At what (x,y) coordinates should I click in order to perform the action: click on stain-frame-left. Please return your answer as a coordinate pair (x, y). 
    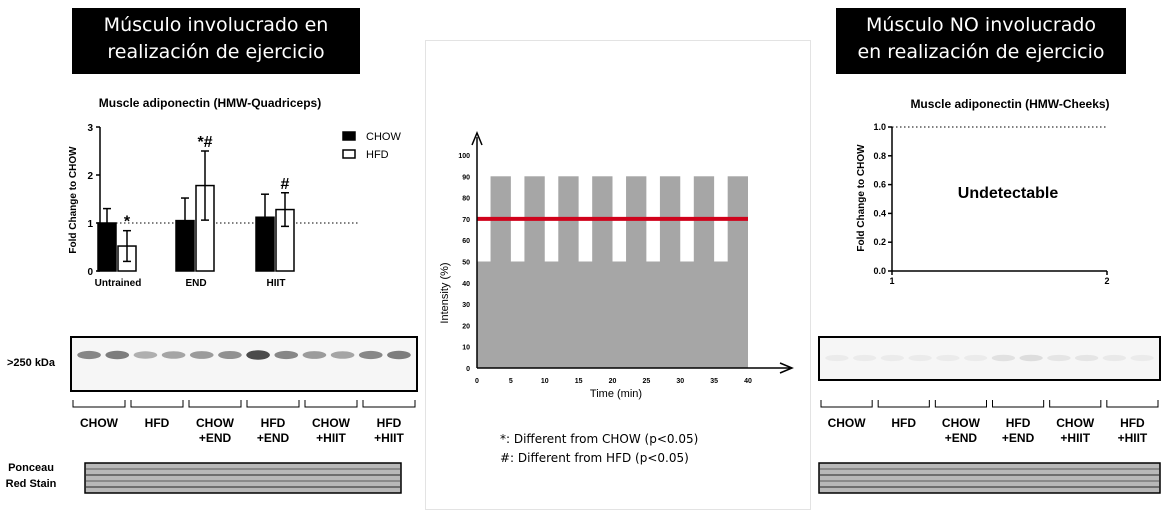
    Looking at the image, I should click on (243, 478).